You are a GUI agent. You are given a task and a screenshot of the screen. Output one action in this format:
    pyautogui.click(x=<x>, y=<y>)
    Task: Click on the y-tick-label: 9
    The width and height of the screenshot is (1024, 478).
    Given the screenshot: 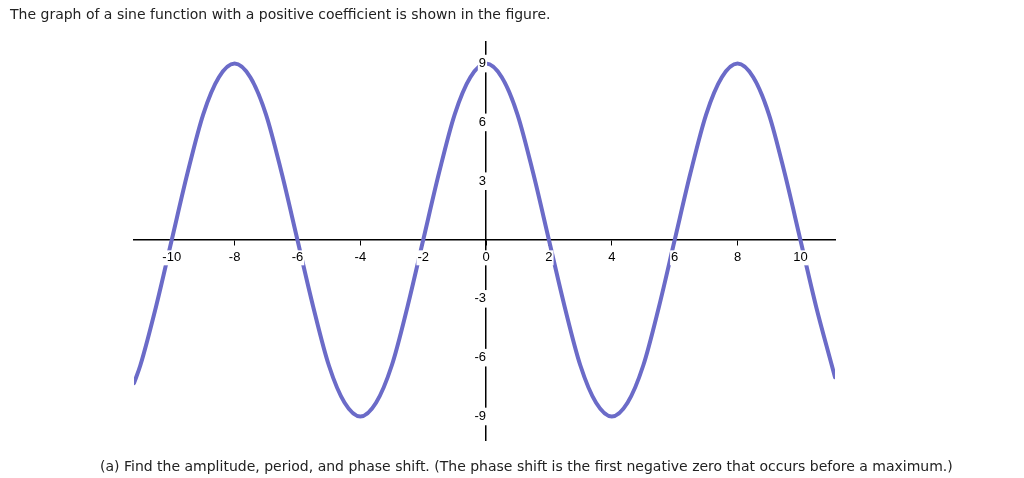 What is the action you would take?
    pyautogui.click(x=482, y=63)
    